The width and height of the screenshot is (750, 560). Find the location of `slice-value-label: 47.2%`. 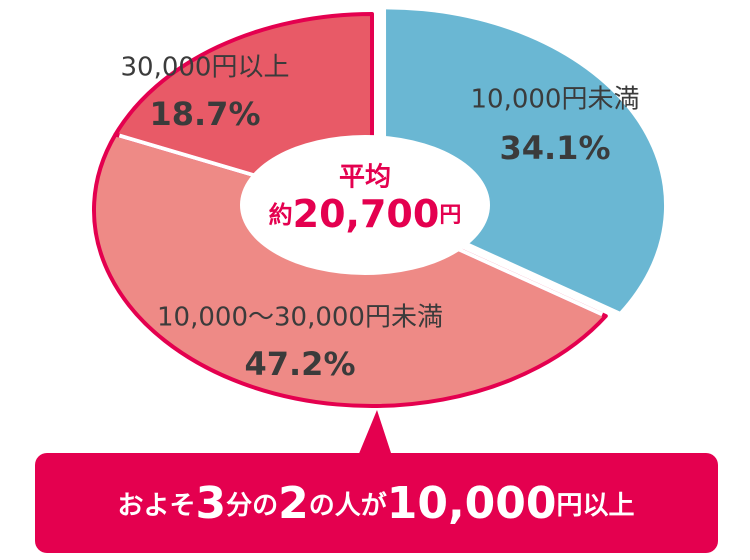

slice-value-label: 47.2% is located at coordinates (299, 364).